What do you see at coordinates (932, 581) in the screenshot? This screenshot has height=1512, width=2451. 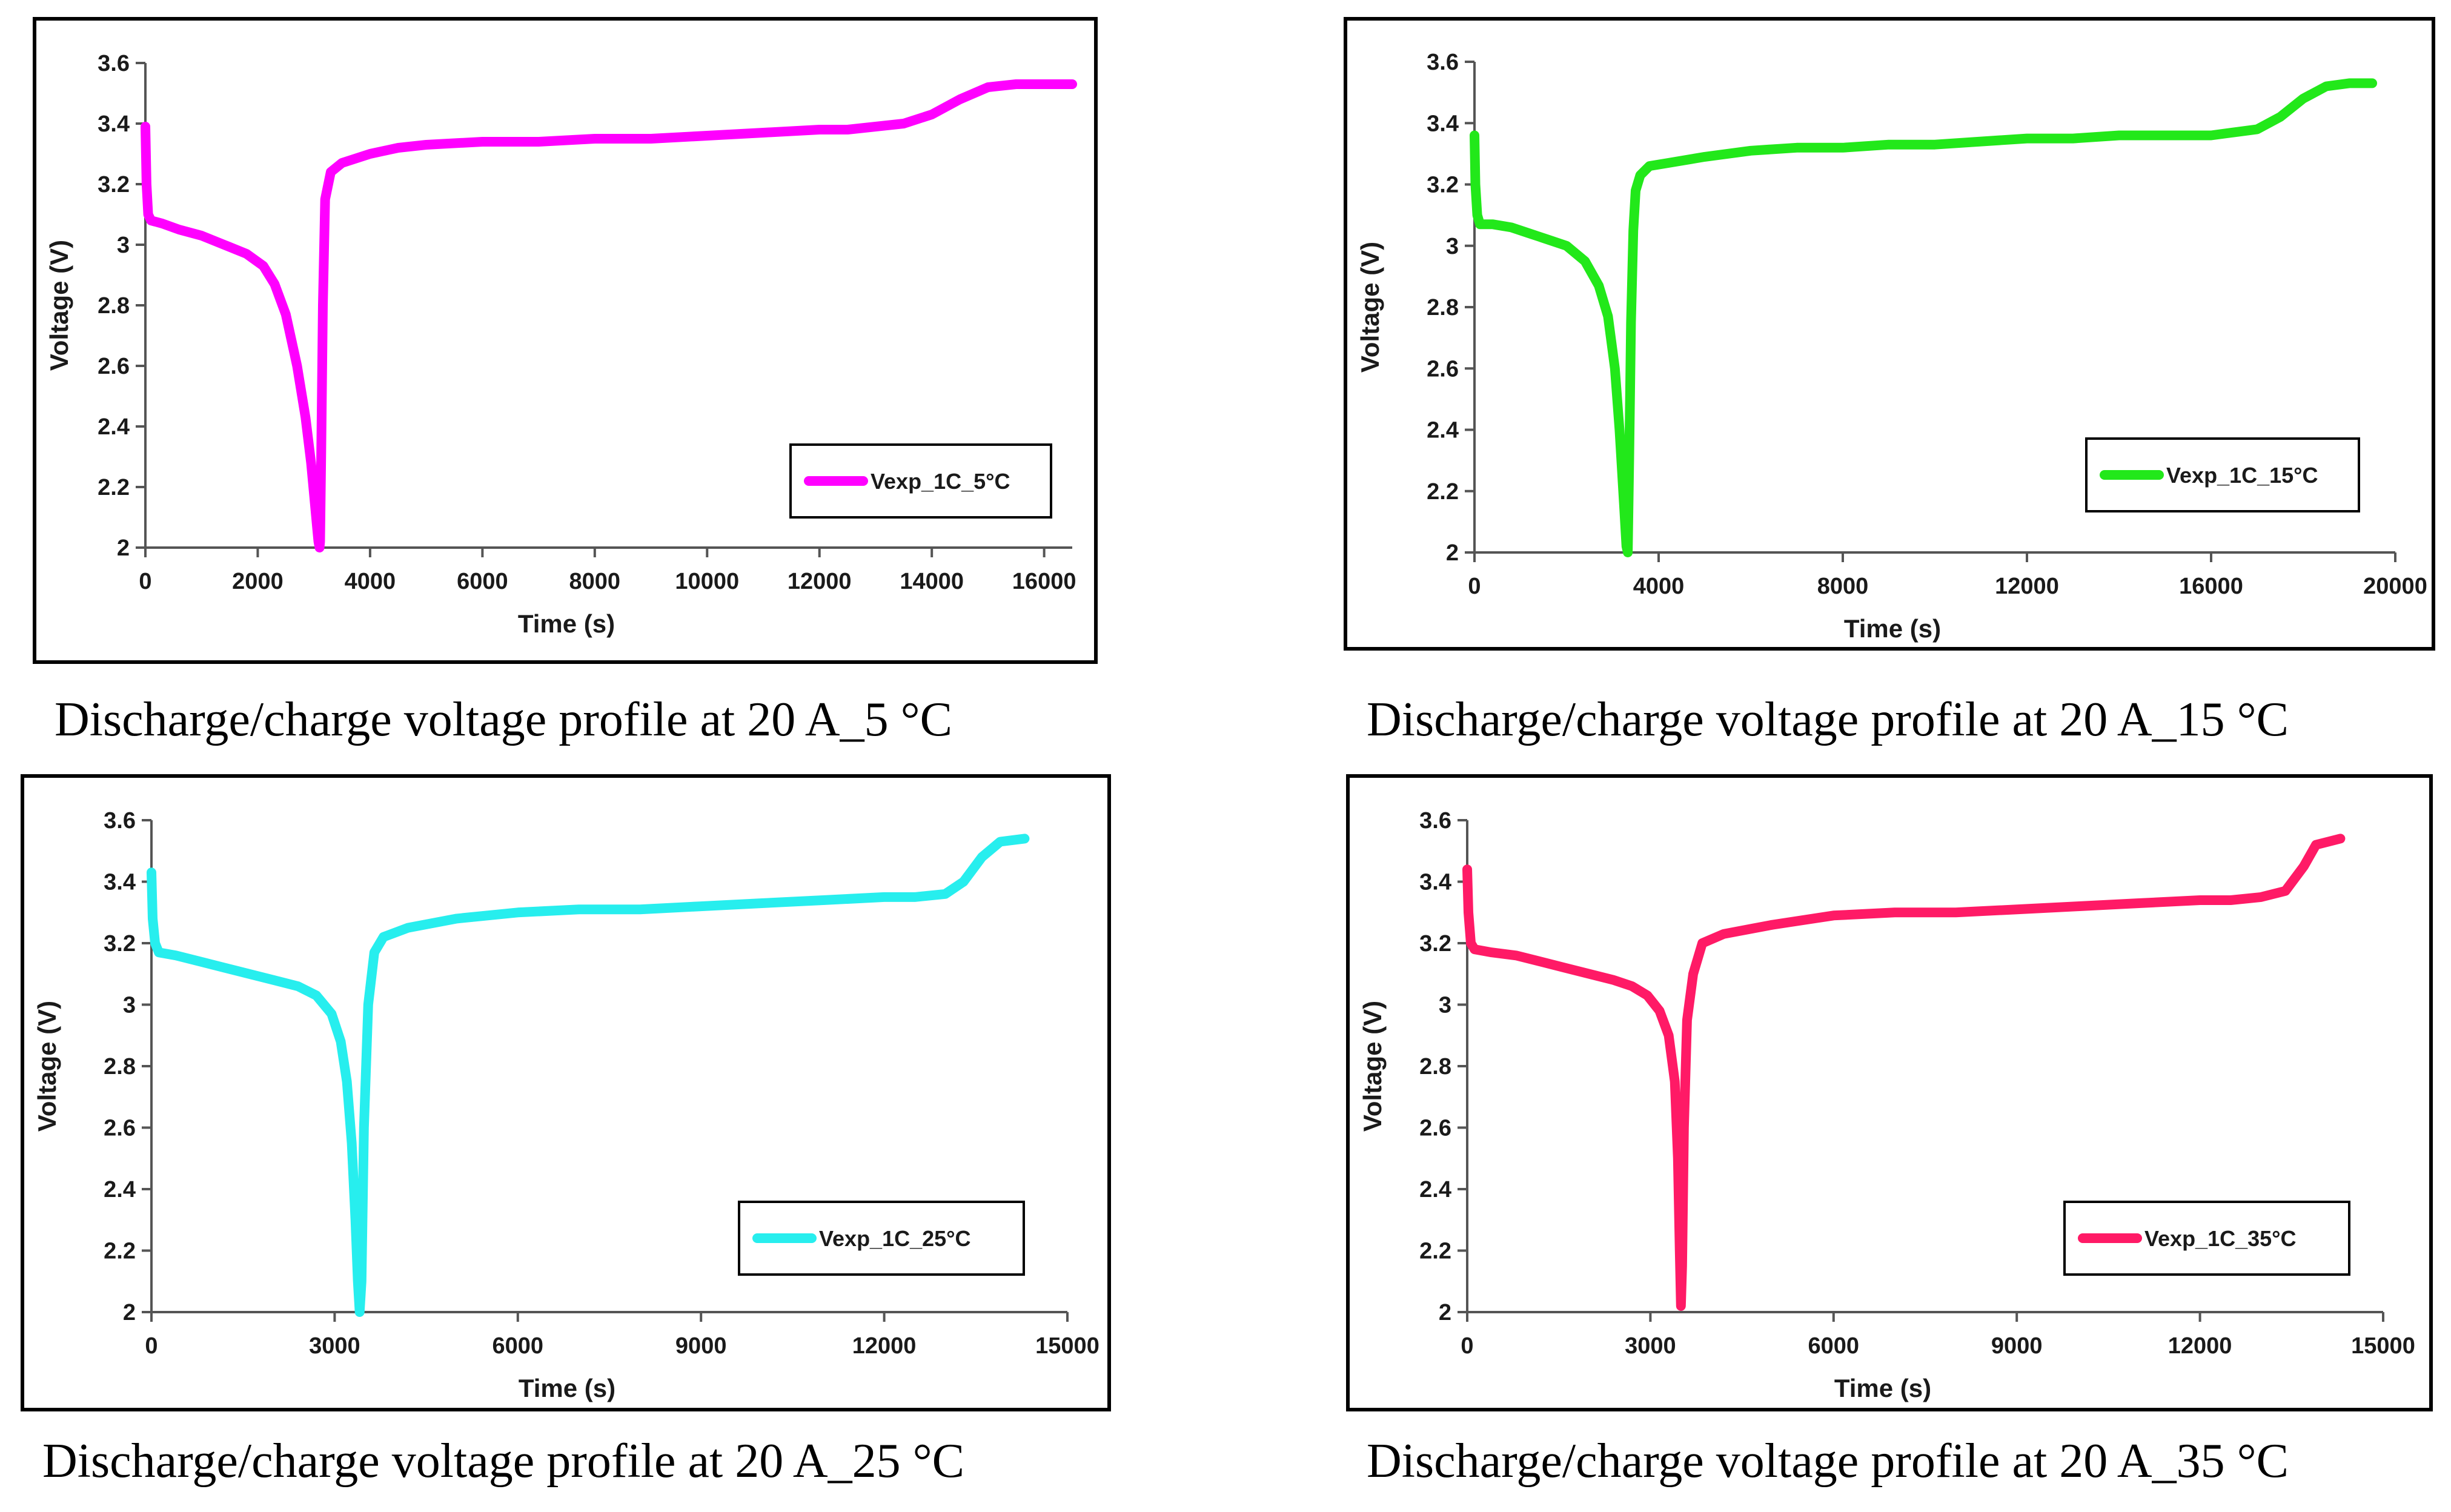 I see `x-tick-label: 14000` at bounding box center [932, 581].